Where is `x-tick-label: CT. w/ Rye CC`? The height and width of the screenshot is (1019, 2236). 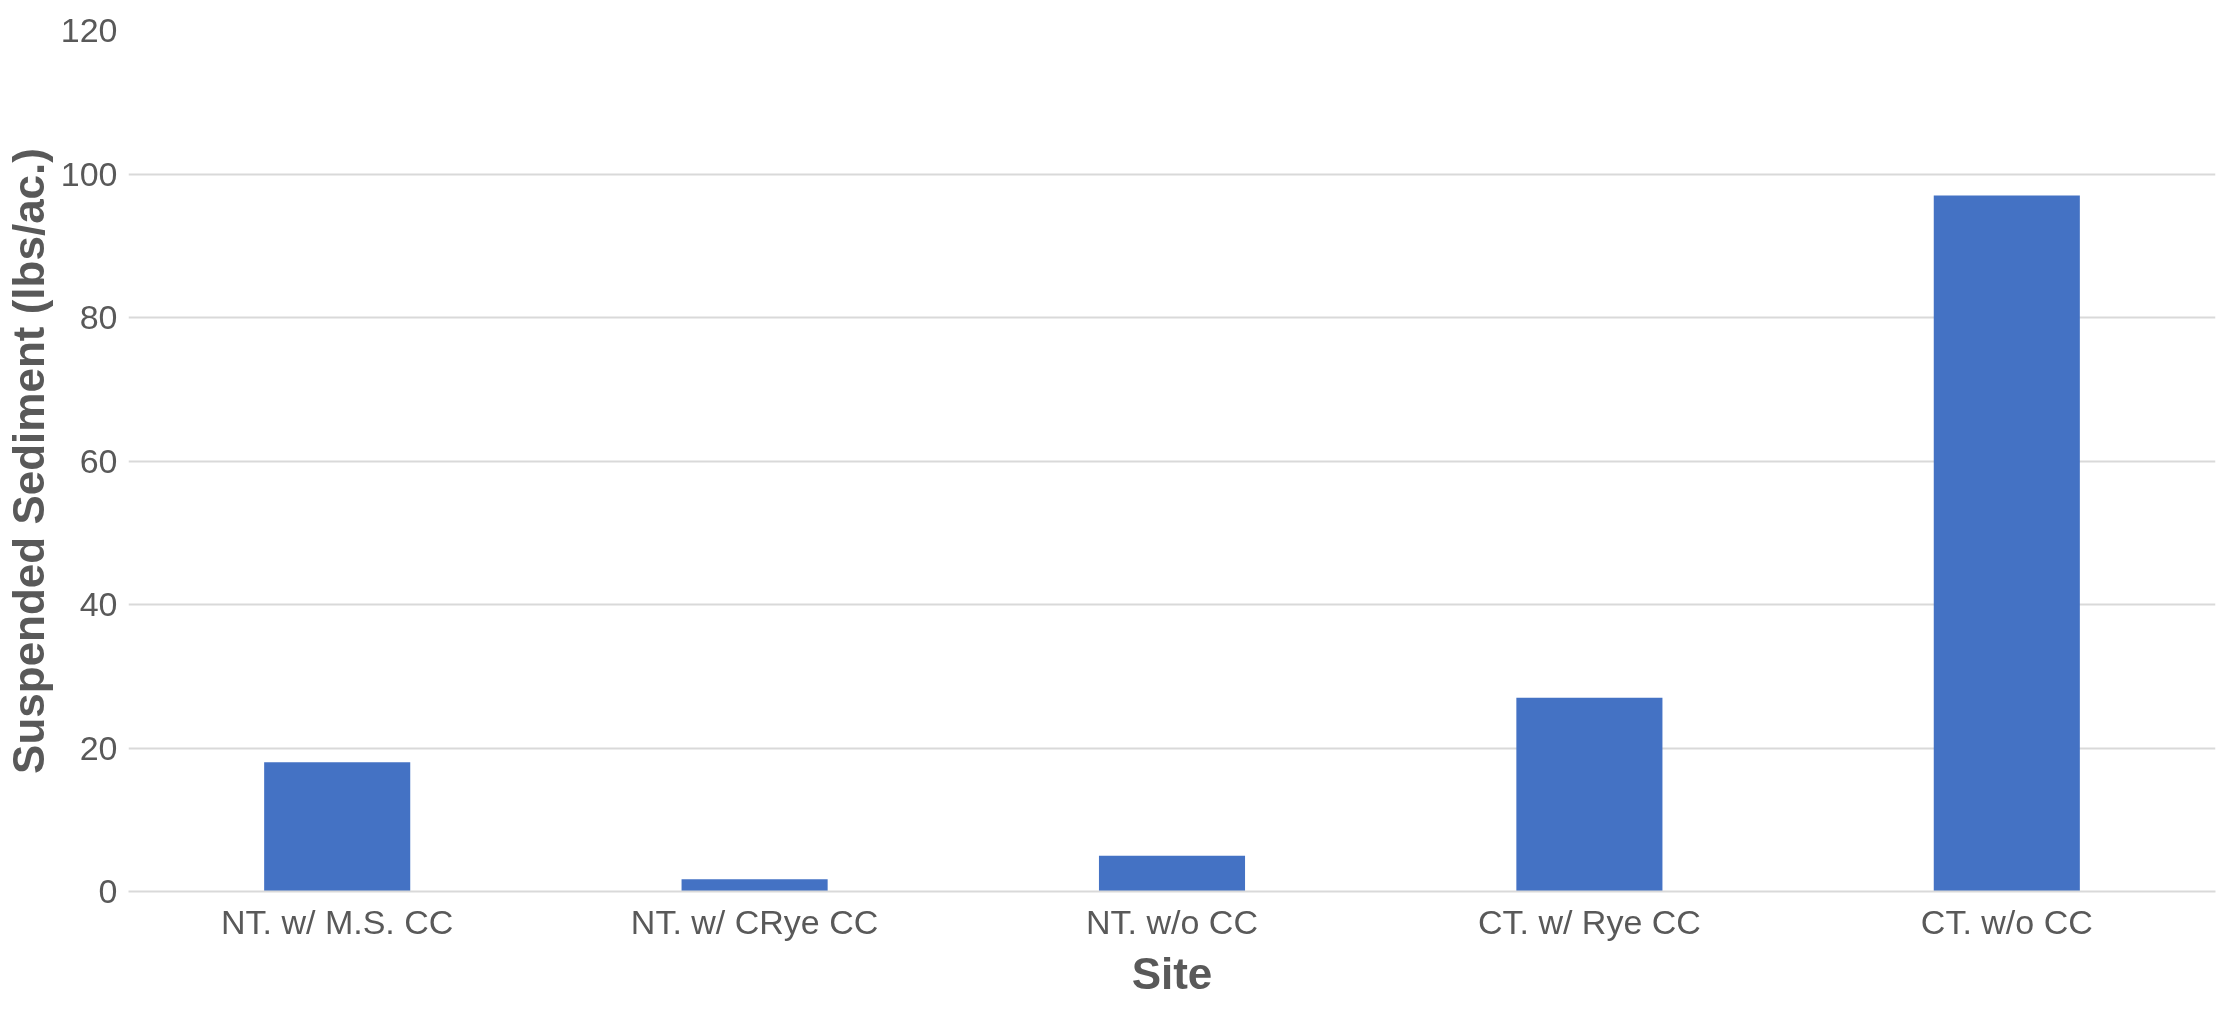 x-tick-label: CT. w/ Rye CC is located at coordinates (1589, 921).